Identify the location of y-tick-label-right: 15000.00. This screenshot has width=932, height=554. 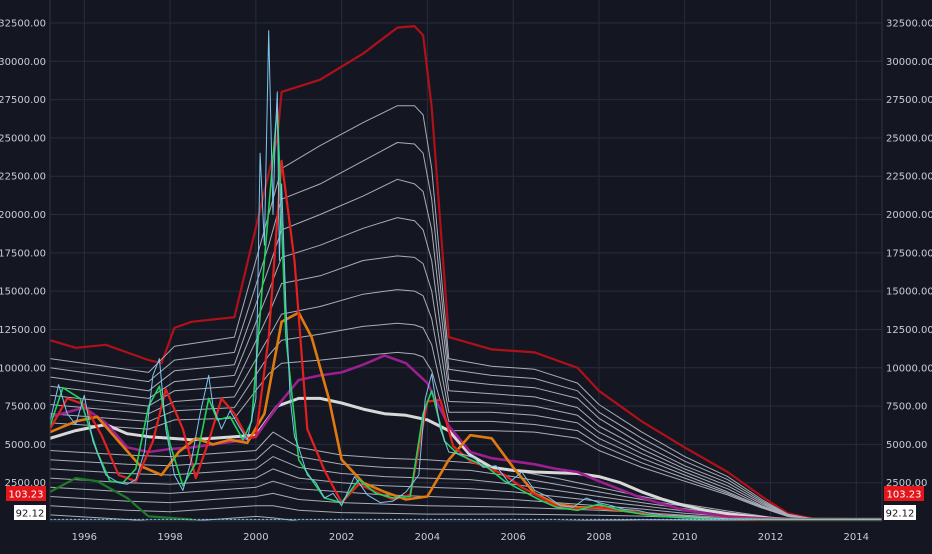
(909, 292).